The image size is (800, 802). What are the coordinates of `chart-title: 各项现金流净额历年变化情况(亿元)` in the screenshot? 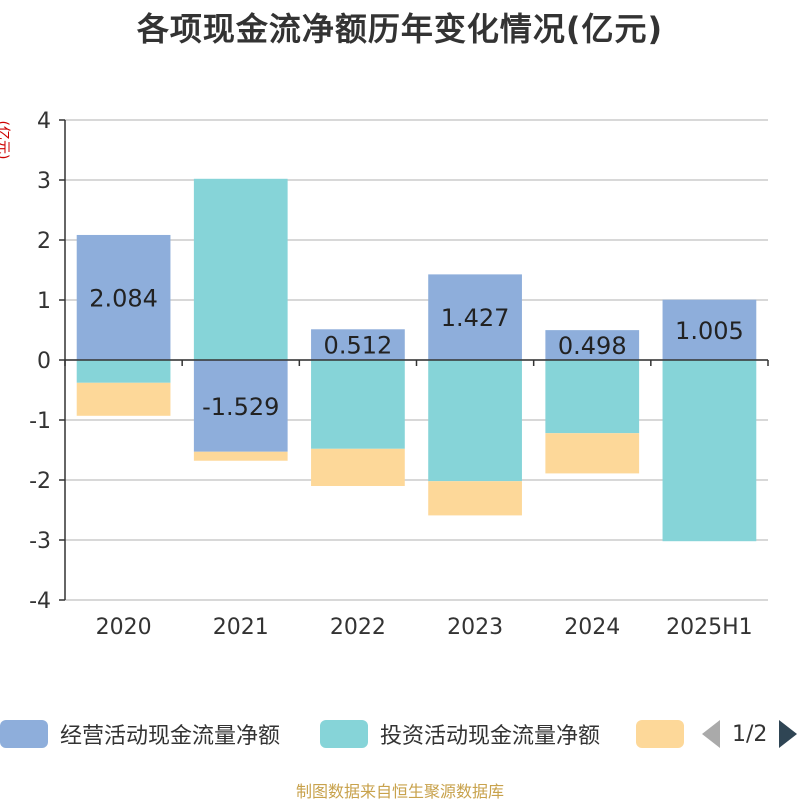 It's located at (400, 29).